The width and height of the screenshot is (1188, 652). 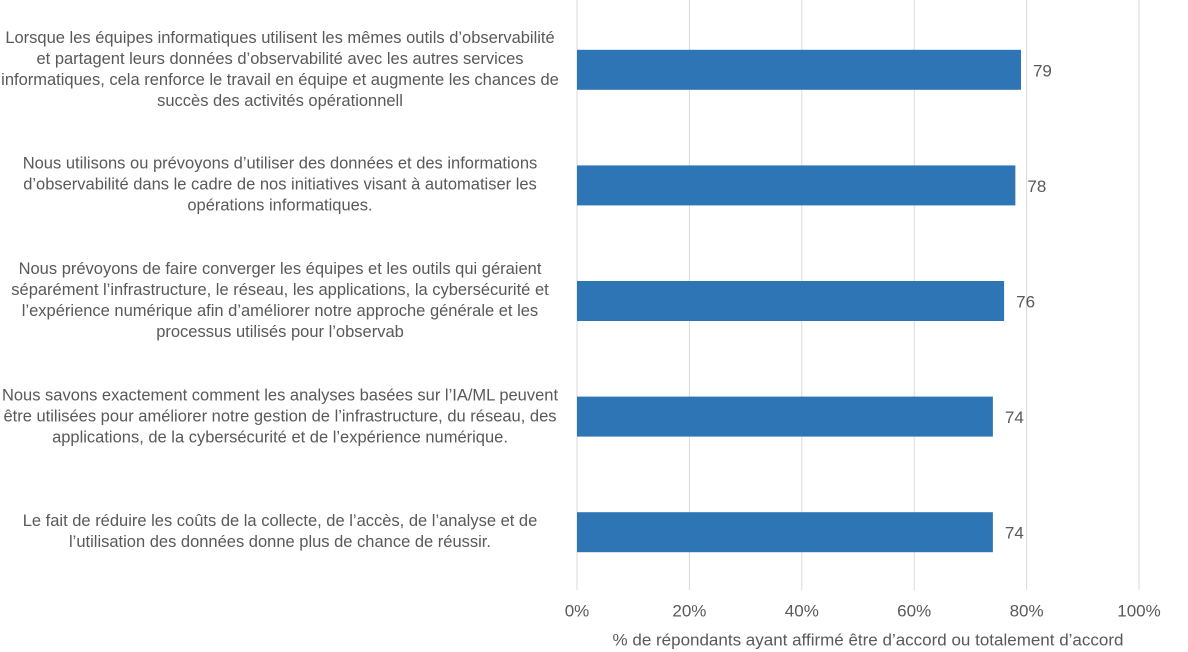 I want to click on x-tick-label: 100%, so click(x=1138, y=610).